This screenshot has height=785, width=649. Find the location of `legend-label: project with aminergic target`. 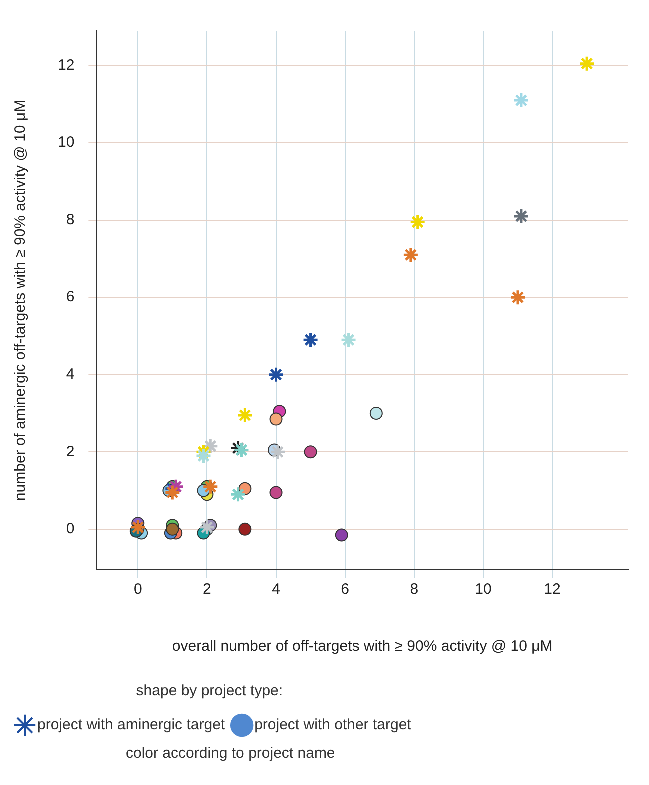

legend-label: project with aminergic target is located at coordinates (132, 725).